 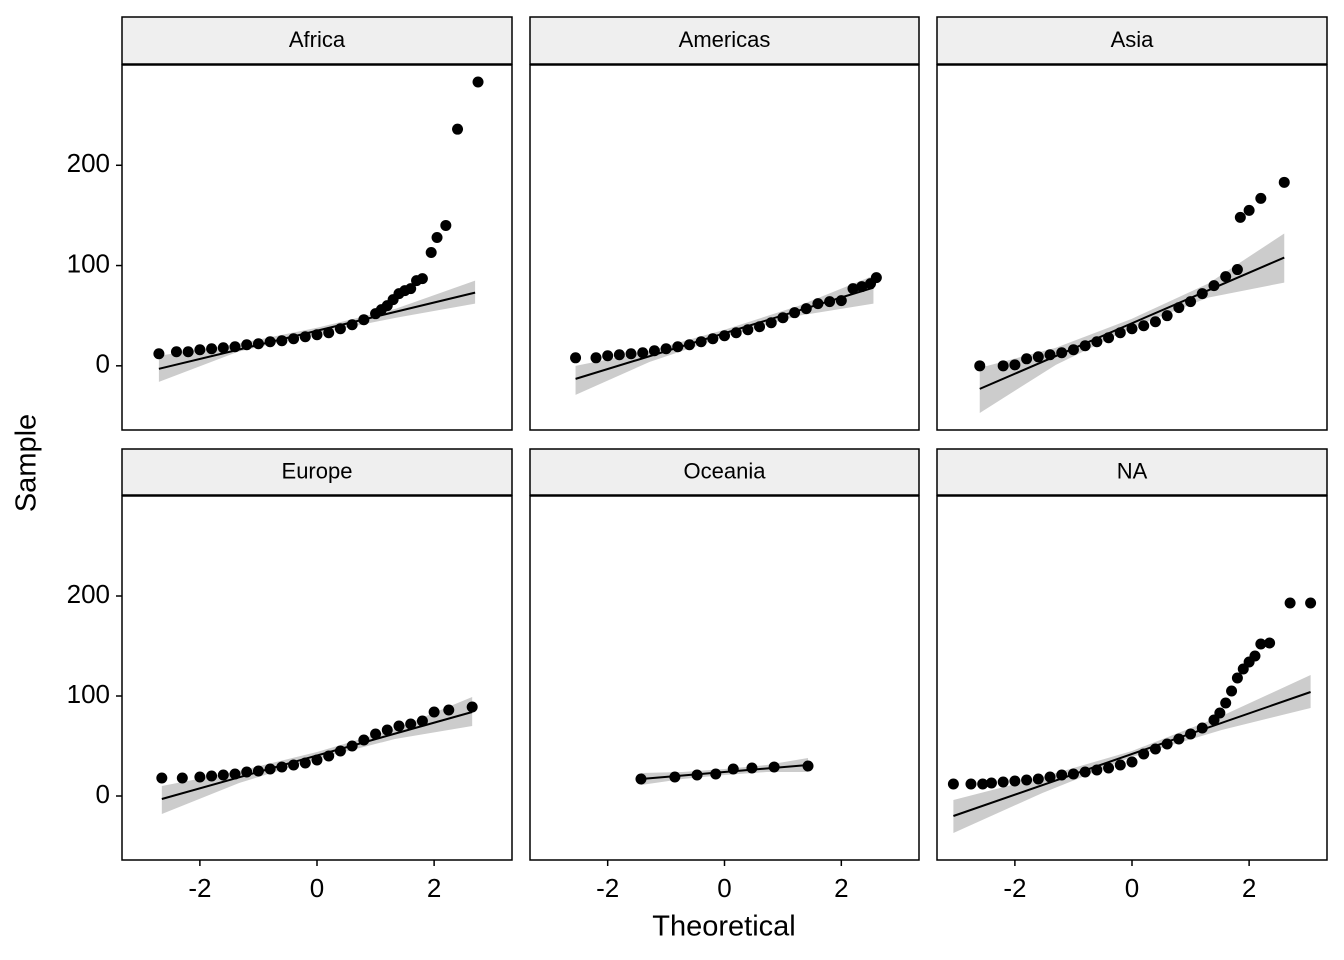 What do you see at coordinates (1132, 888) in the screenshot?
I see `x-tick-label: 0` at bounding box center [1132, 888].